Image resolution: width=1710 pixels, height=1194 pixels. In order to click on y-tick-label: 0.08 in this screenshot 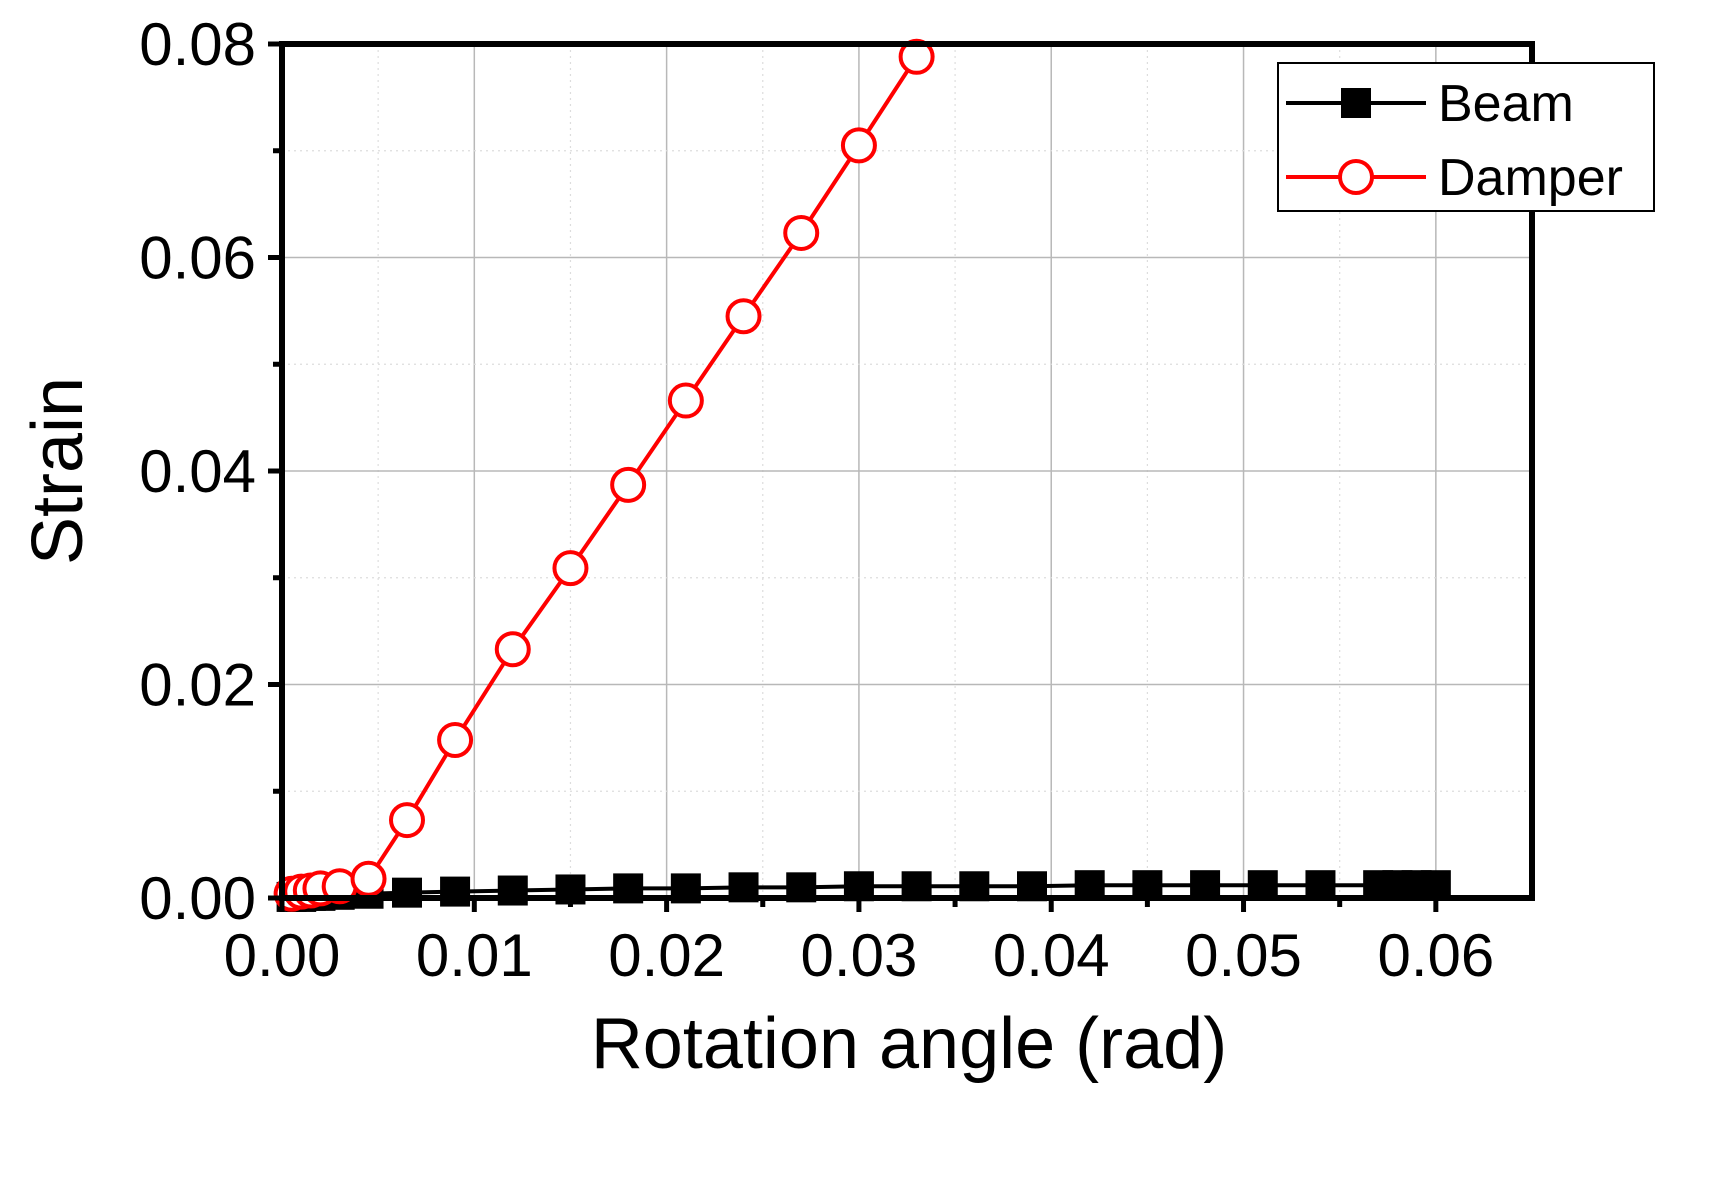, I will do `click(197, 44)`.